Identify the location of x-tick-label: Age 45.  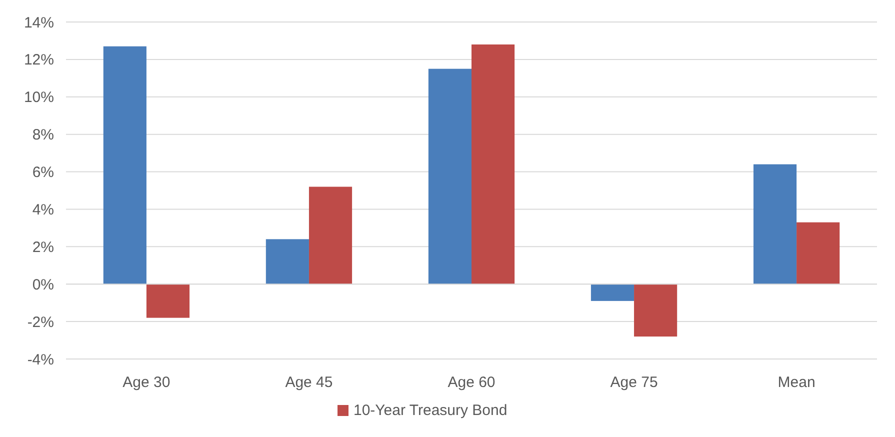
(309, 382).